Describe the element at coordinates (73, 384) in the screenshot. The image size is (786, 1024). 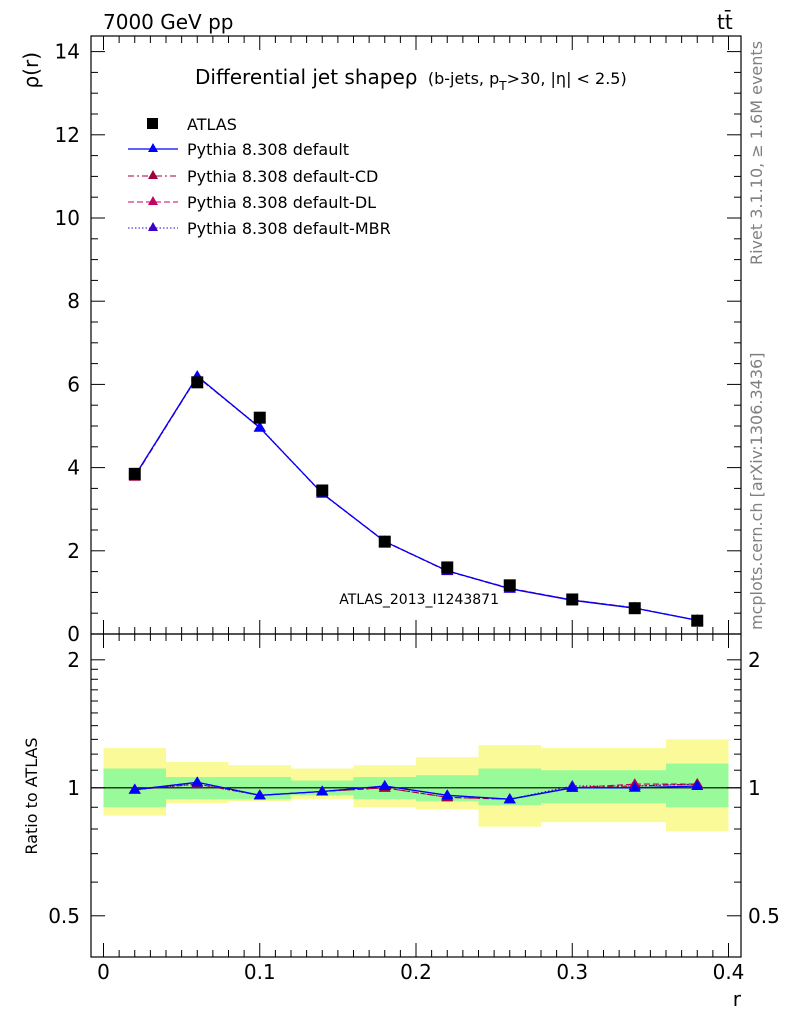
I see `main-y-tick-label: 6` at that location.